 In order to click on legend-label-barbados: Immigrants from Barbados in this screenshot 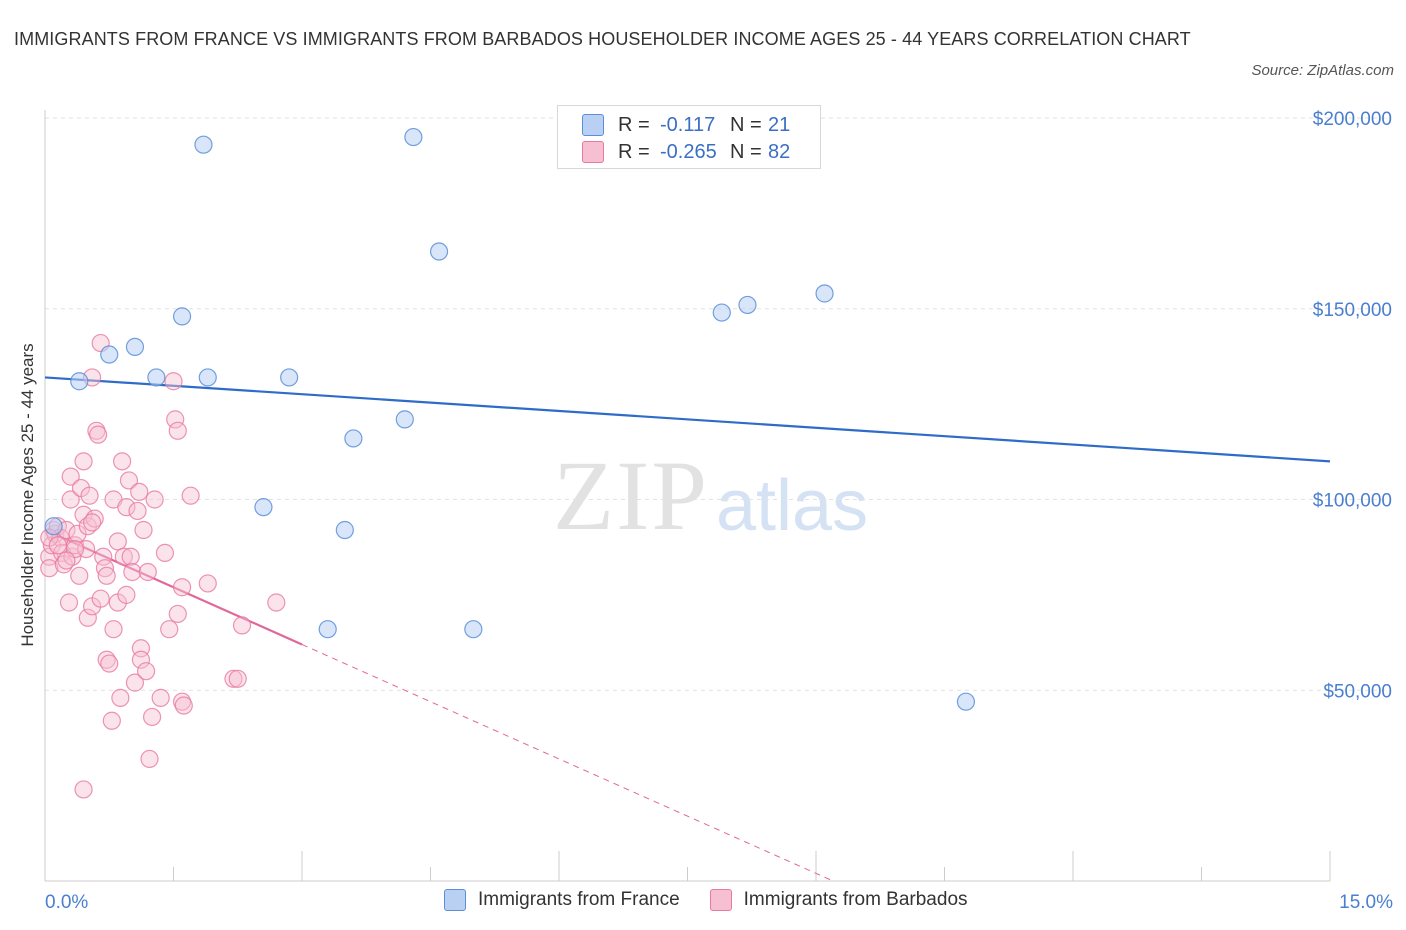, I will do `click(855, 899)`.